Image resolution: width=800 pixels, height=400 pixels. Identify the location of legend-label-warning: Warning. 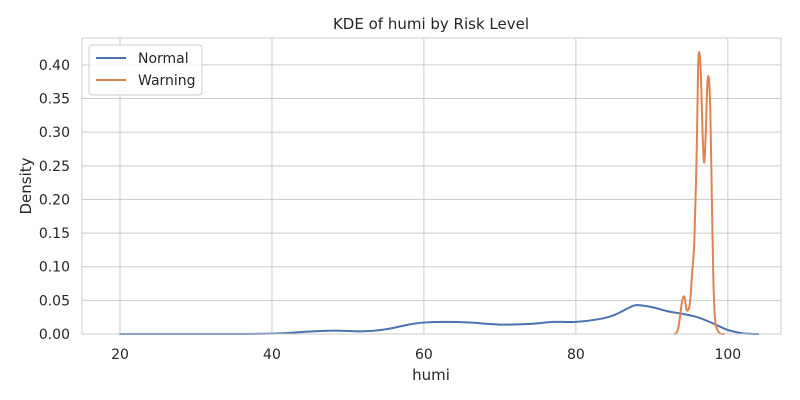
(167, 81).